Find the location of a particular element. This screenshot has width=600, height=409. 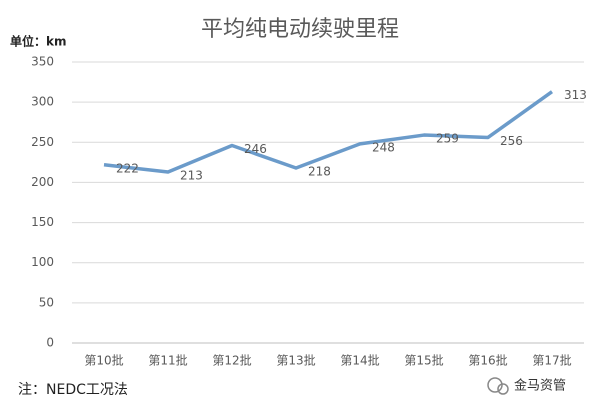

x-tick-label: 第17批 is located at coordinates (551, 360).